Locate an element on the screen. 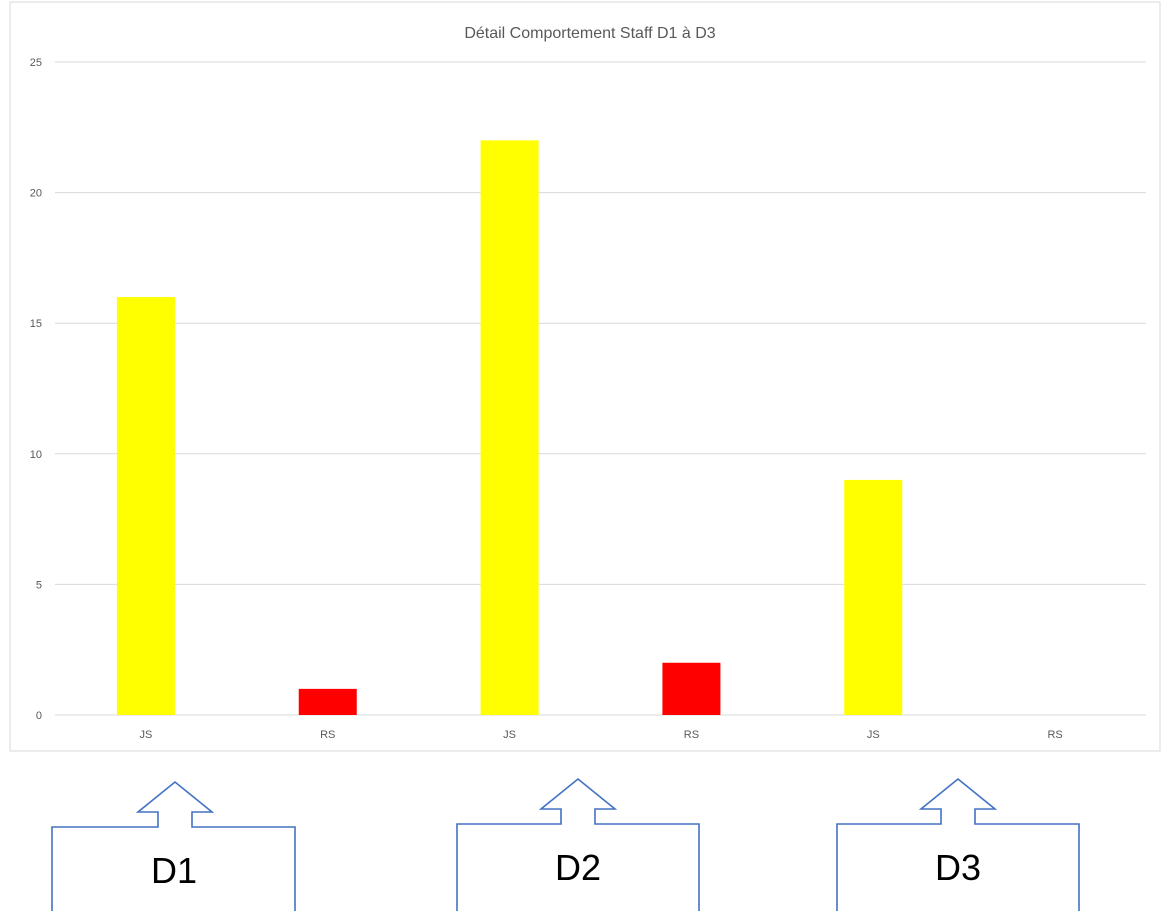 The height and width of the screenshot is (911, 1176). y-tick-label: 15 is located at coordinates (36, 324).